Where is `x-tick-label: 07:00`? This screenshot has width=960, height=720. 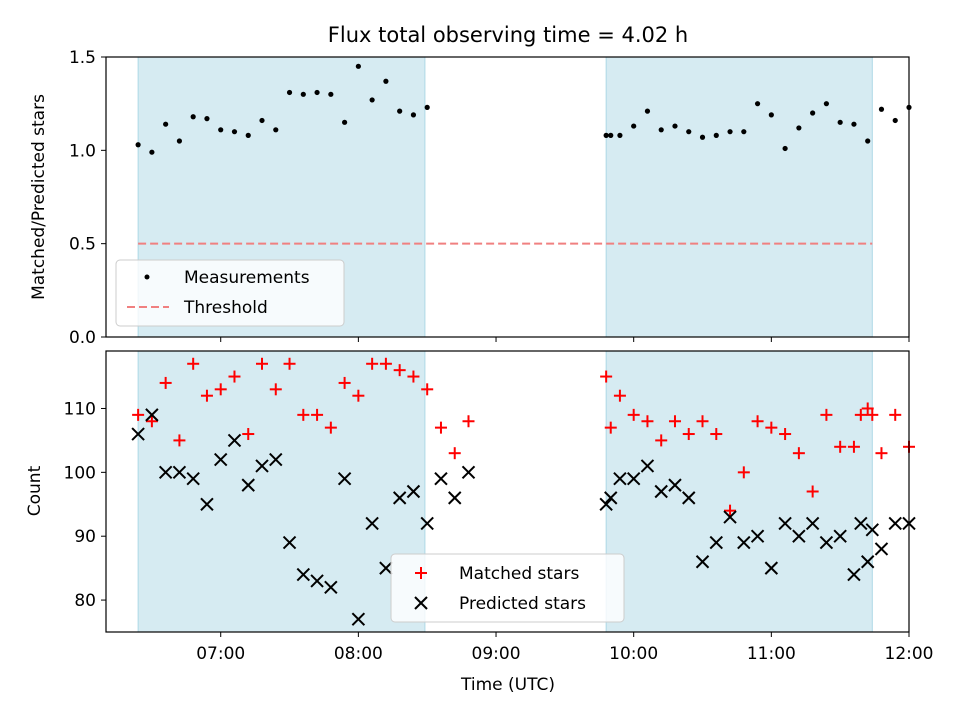
x-tick-label: 07:00 is located at coordinates (220, 654).